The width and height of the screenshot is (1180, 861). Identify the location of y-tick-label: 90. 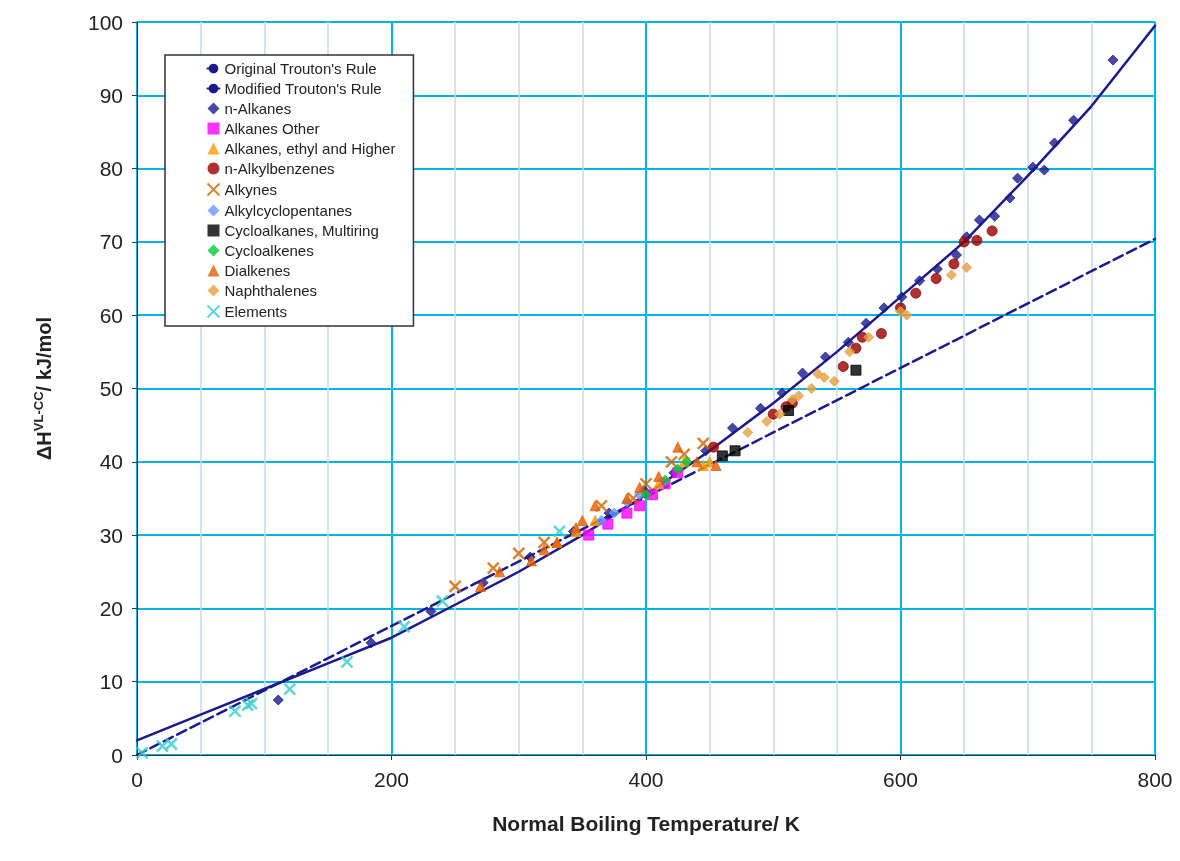
(111, 95).